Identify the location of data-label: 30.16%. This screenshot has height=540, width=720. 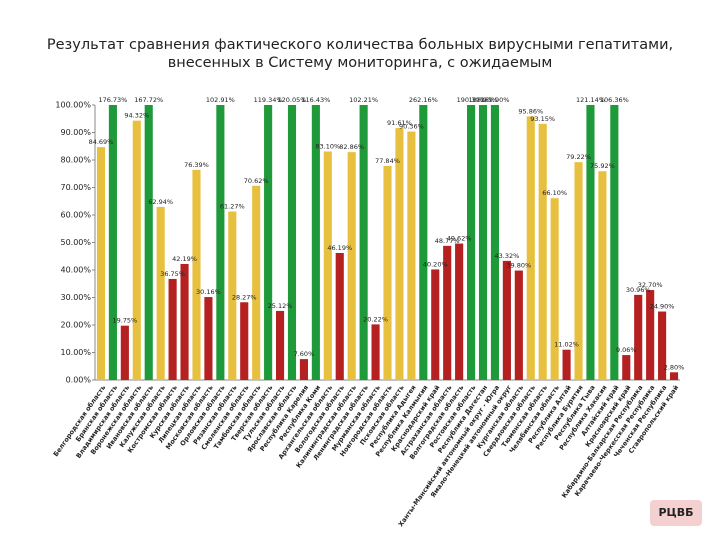
(208, 292).